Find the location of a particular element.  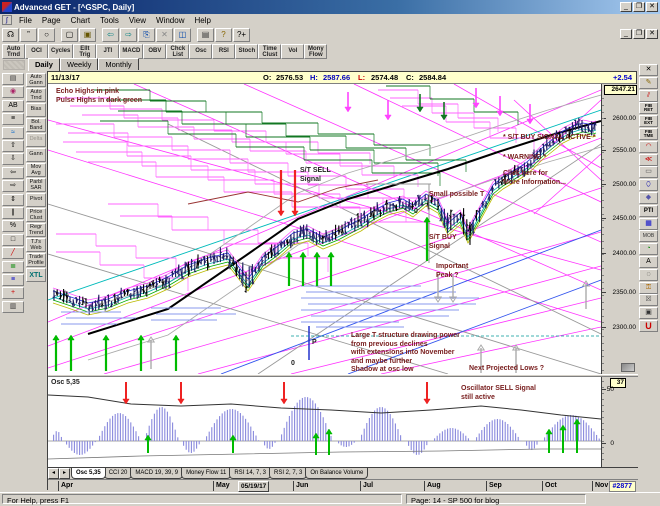

xtl-lines-icon: ╱ is located at coordinates (13, 253).